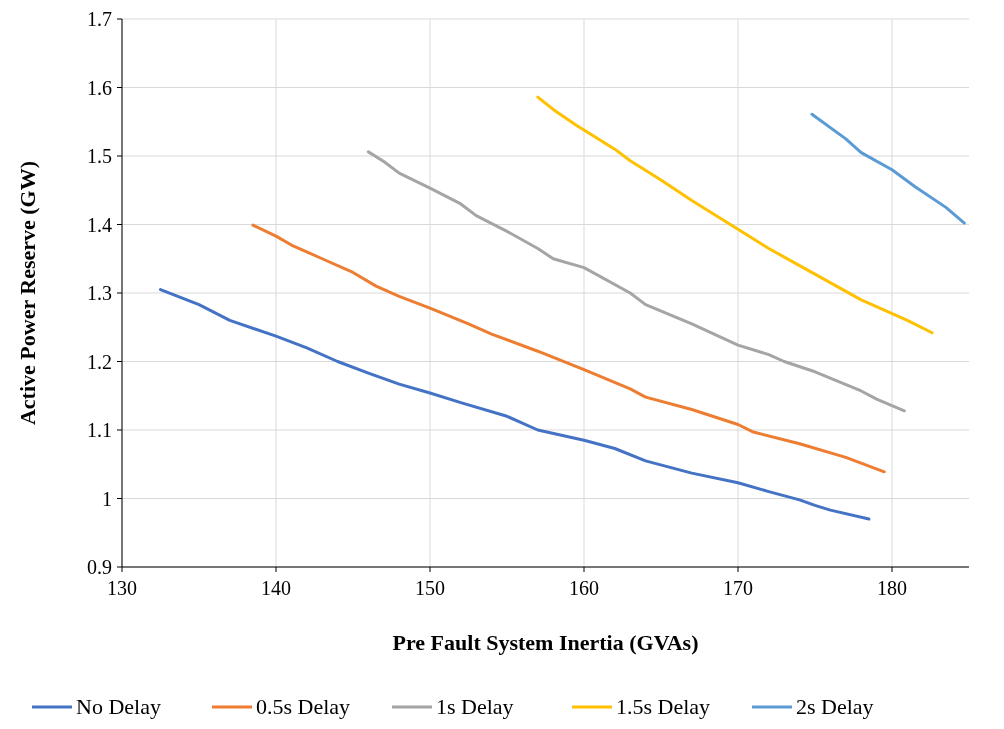 This screenshot has width=1004, height=729. Describe the element at coordinates (584, 588) in the screenshot. I see `x-tick-label: 160` at that location.